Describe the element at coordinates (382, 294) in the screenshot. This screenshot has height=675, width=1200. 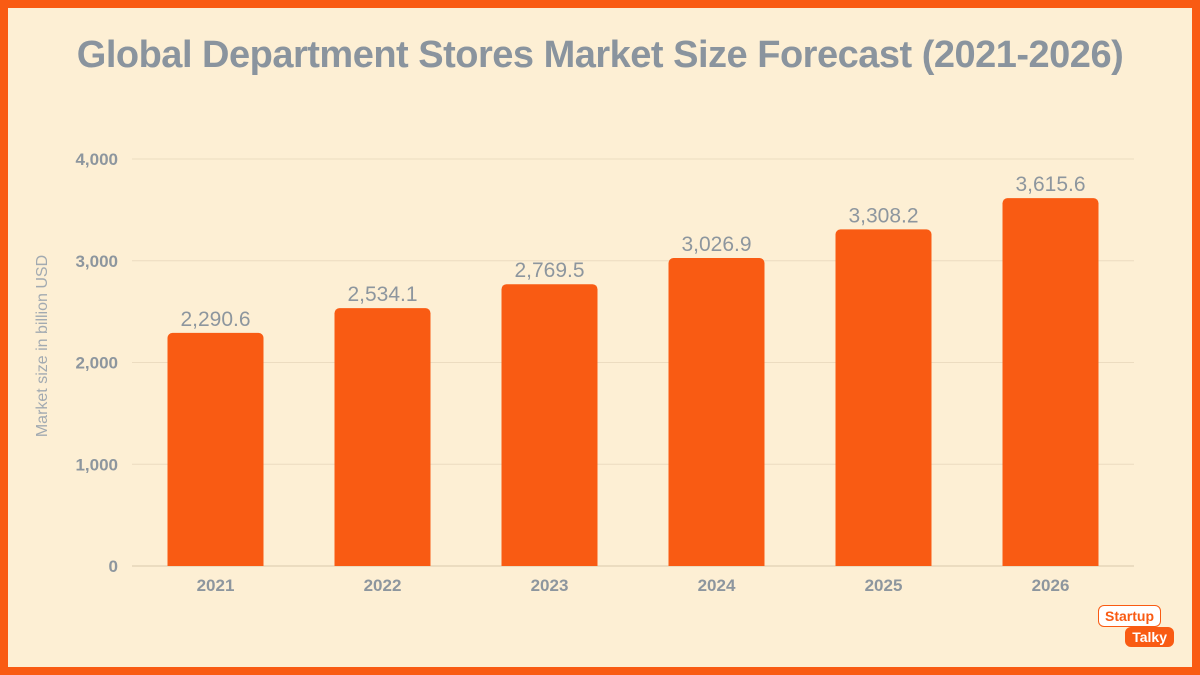
I see `data-label: 2,534.1` at that location.